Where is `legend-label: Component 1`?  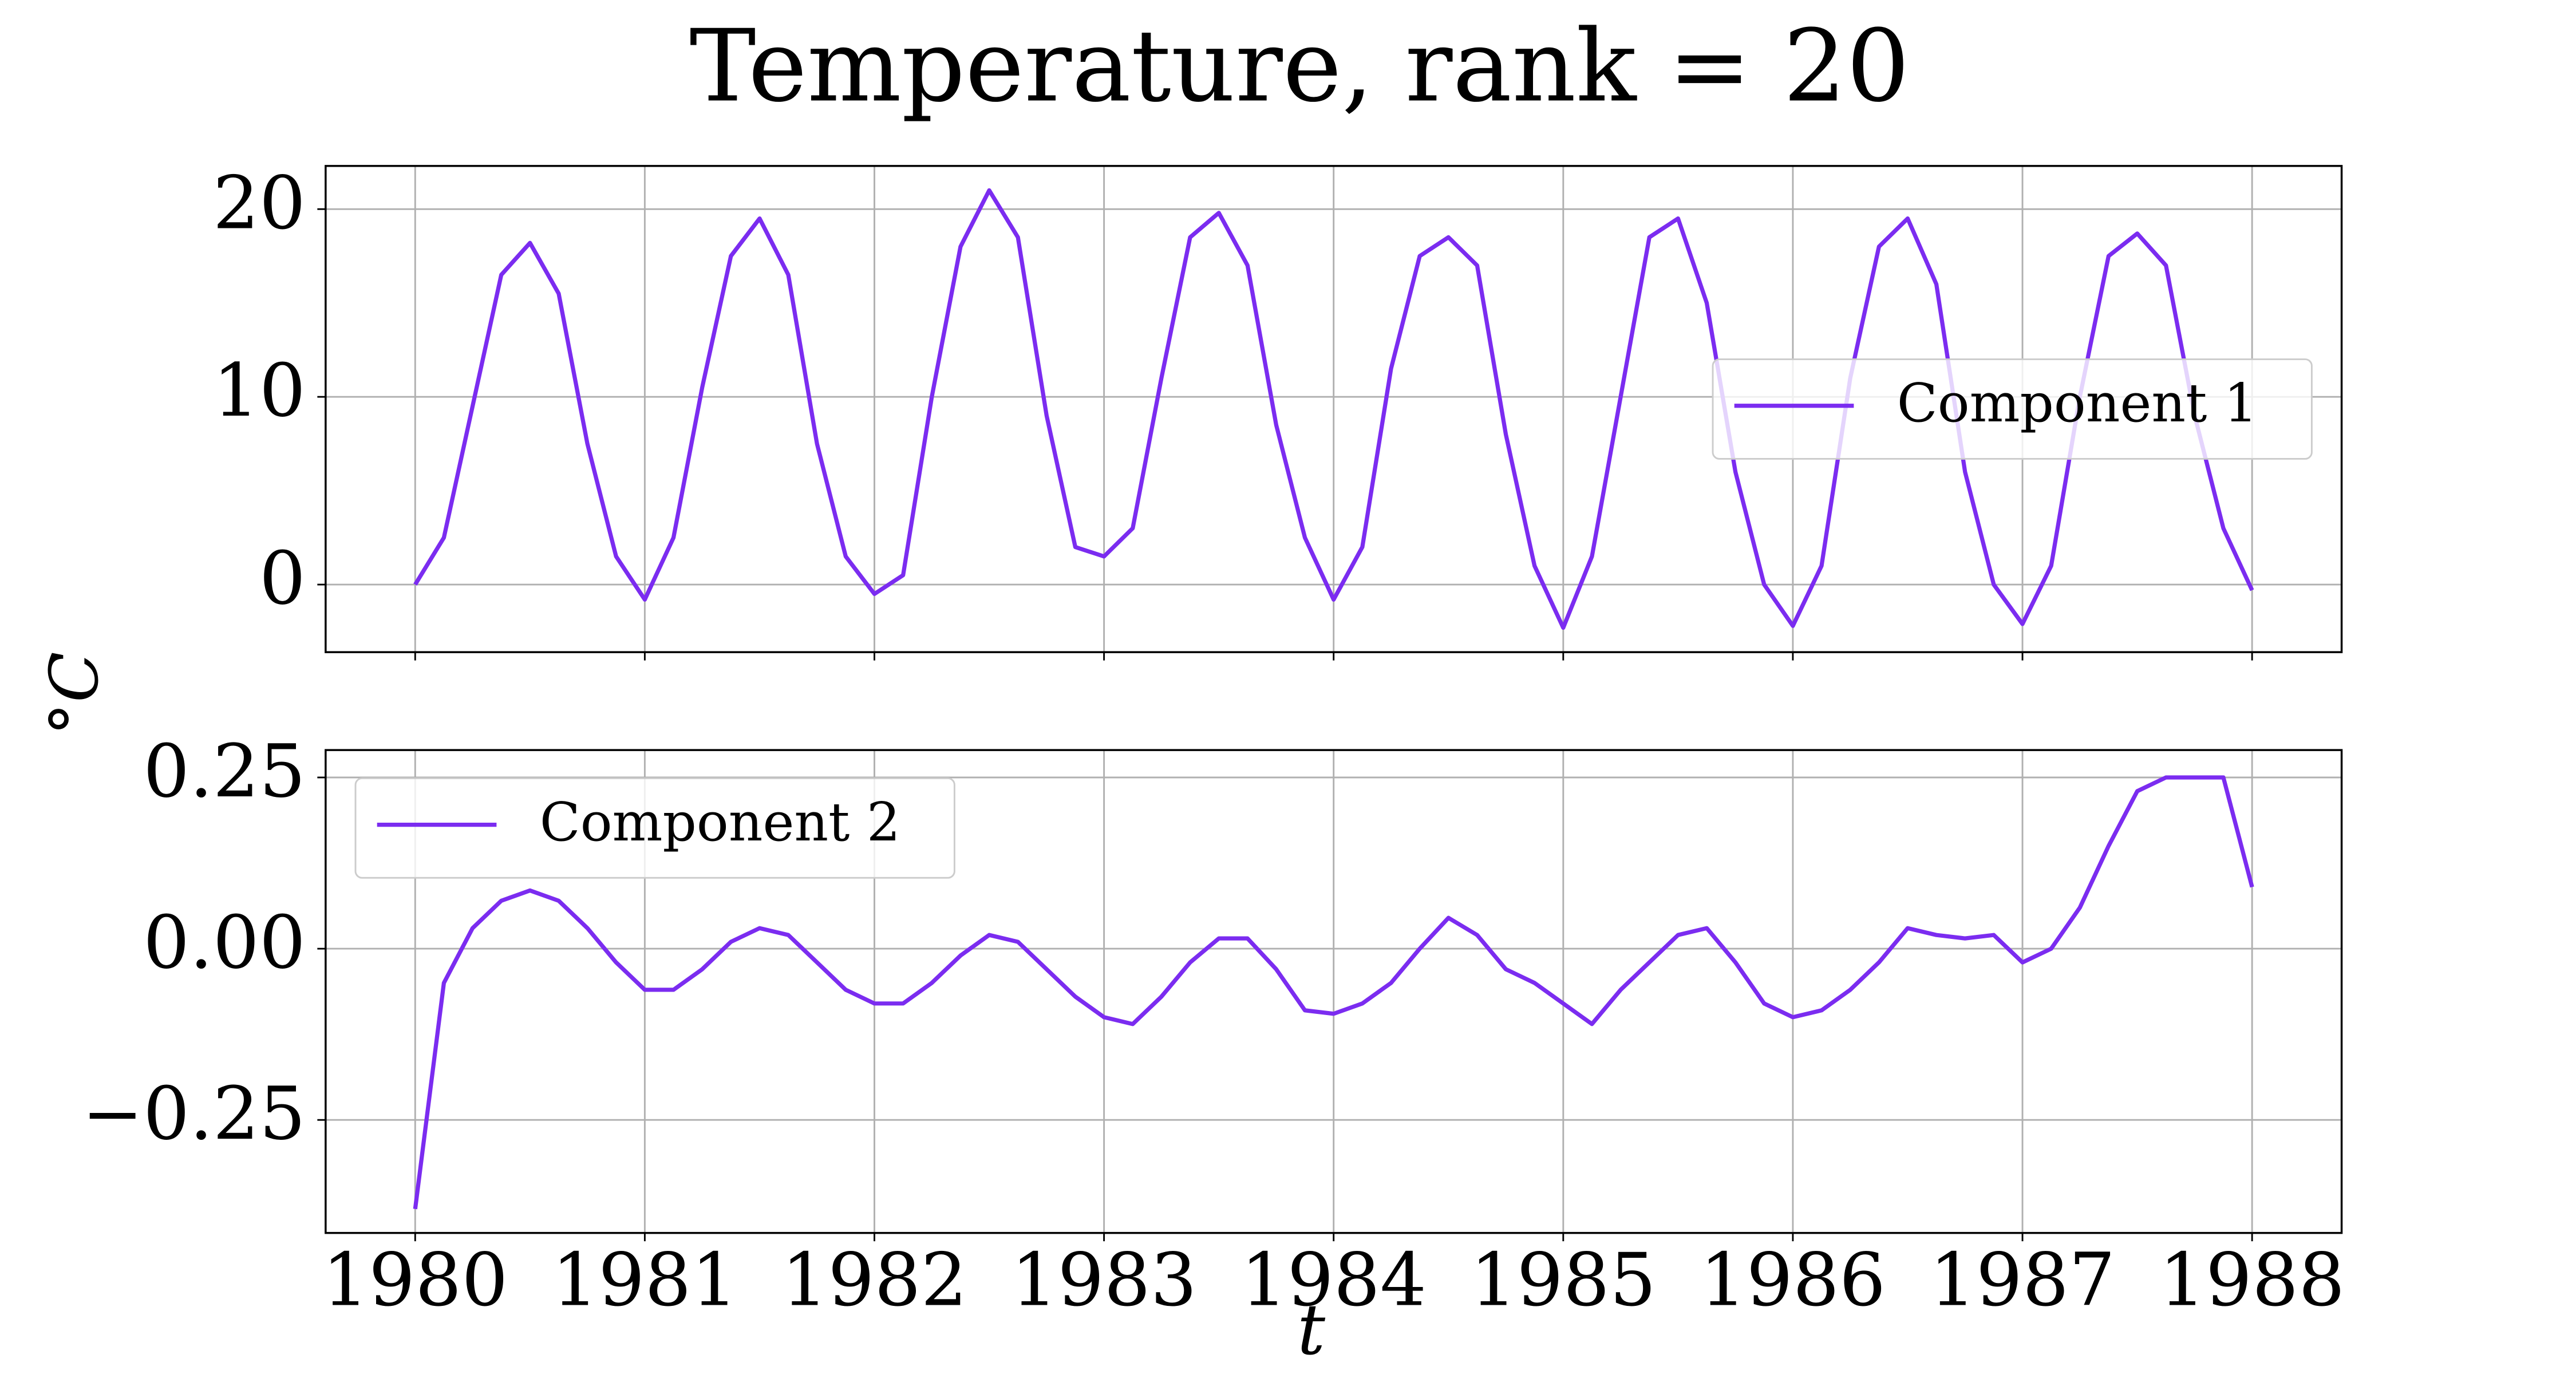
legend-label: Component 1 is located at coordinates (2077, 403).